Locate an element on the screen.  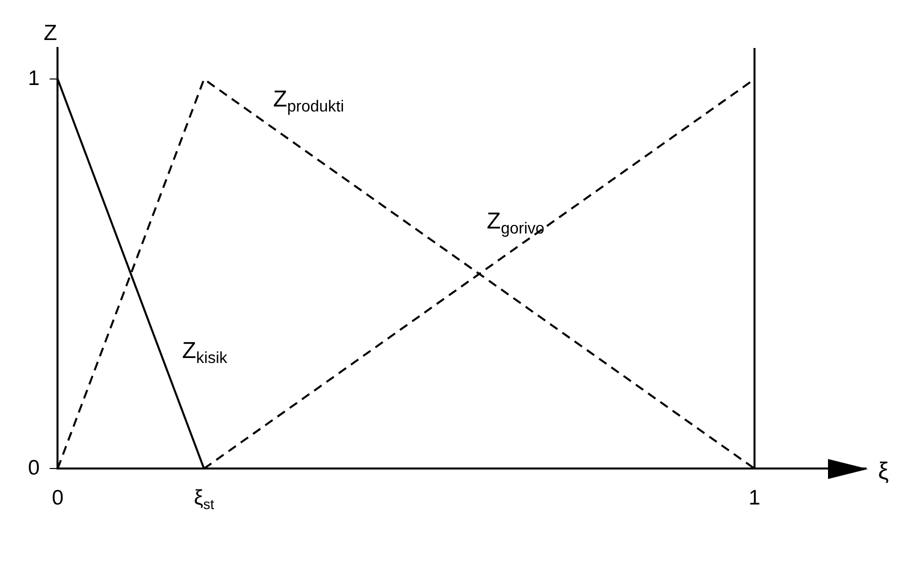
x-axis-title: ξ is located at coordinates (883, 472).